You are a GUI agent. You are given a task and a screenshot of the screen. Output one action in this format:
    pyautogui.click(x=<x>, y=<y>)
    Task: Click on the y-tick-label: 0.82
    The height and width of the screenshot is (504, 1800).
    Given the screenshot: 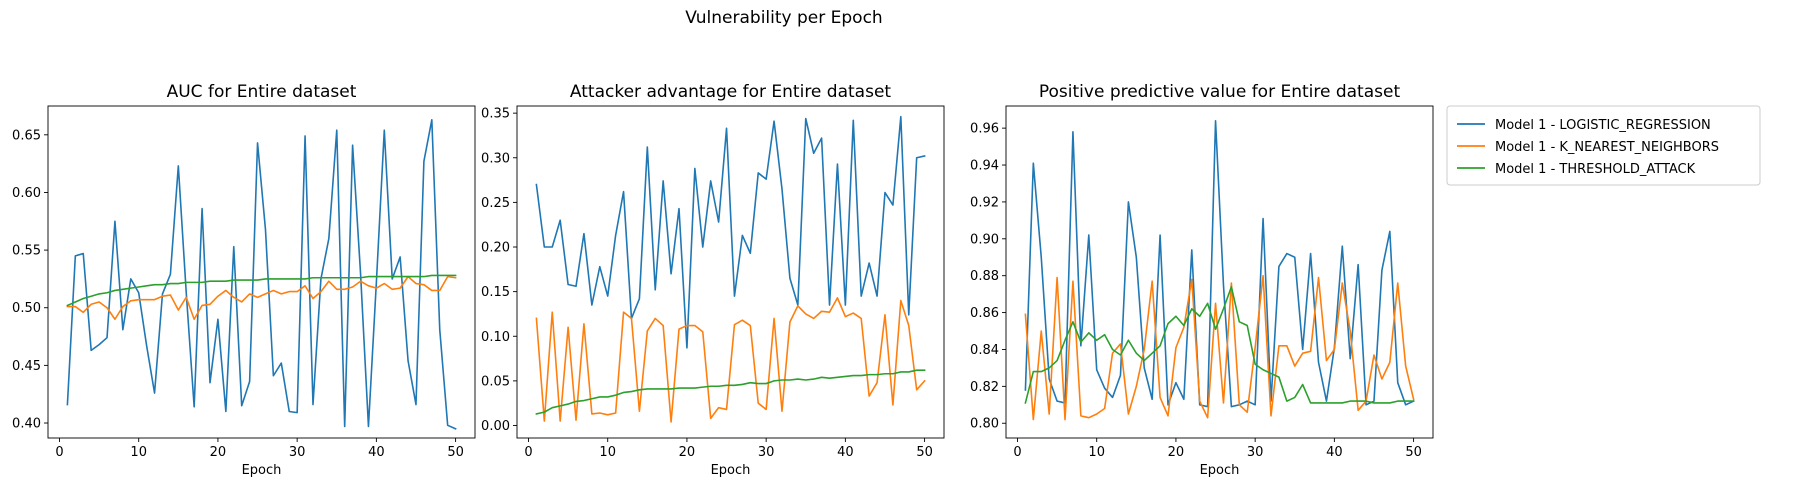 What is the action you would take?
    pyautogui.click(x=984, y=387)
    